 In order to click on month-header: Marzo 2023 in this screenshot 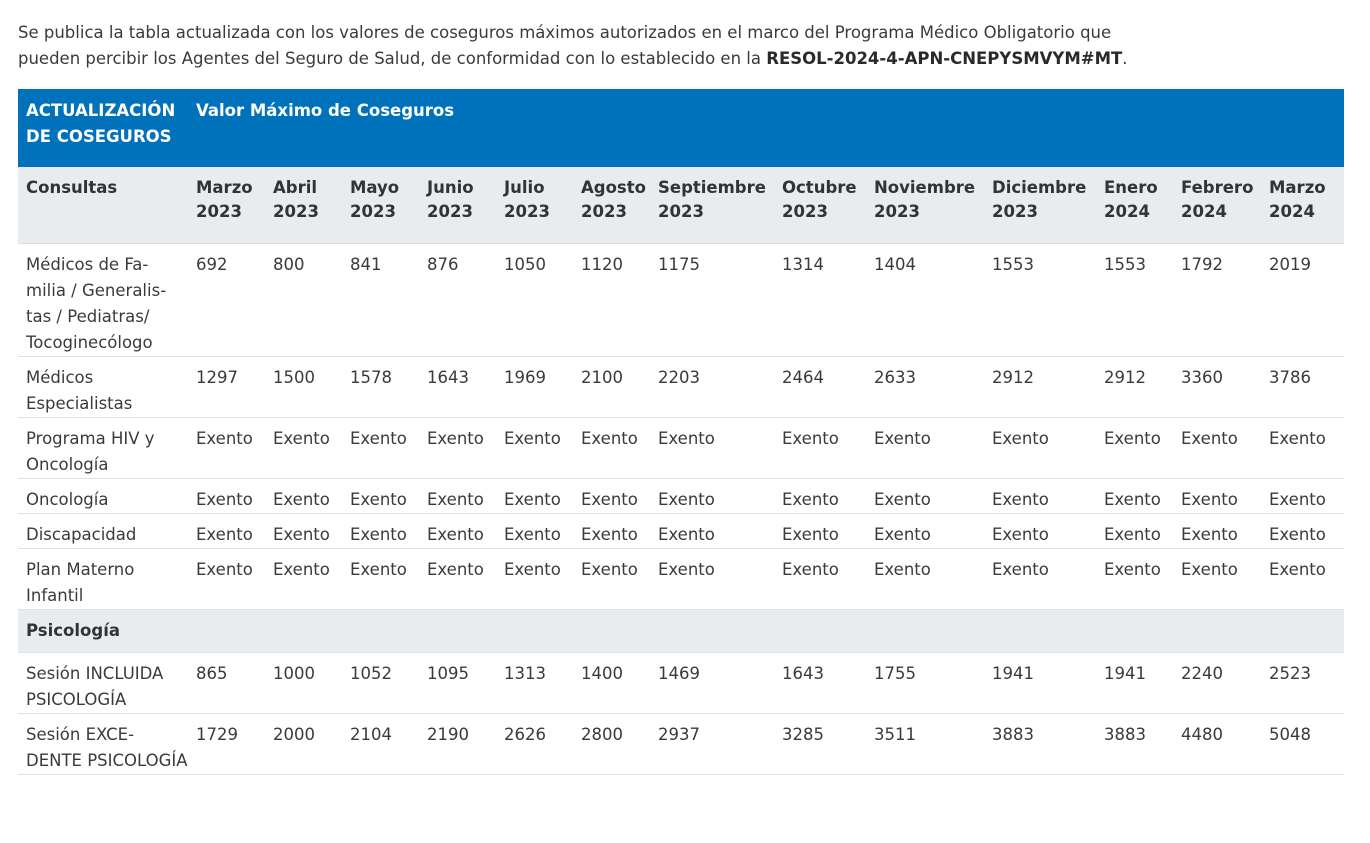, I will do `click(226, 205)`.